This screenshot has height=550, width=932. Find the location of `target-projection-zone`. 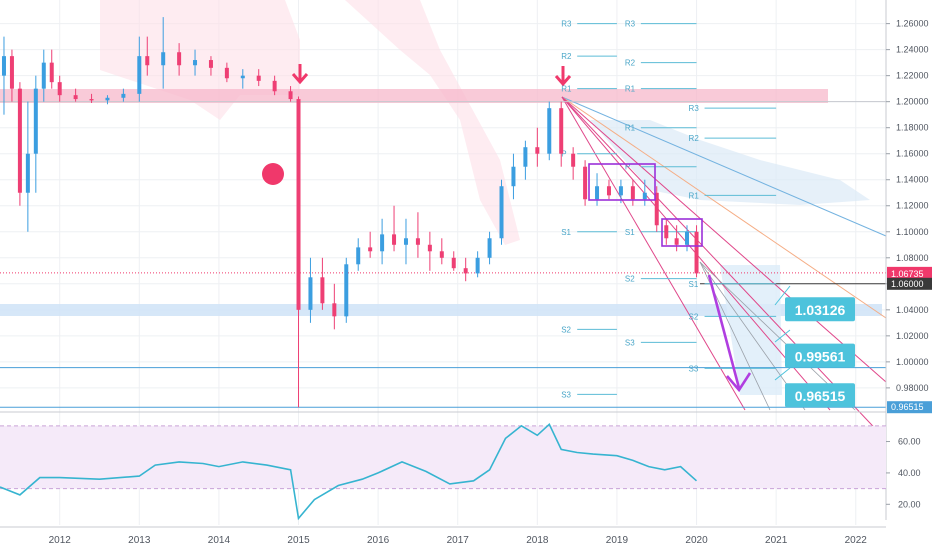

target-projection-zone is located at coordinates (751, 330).